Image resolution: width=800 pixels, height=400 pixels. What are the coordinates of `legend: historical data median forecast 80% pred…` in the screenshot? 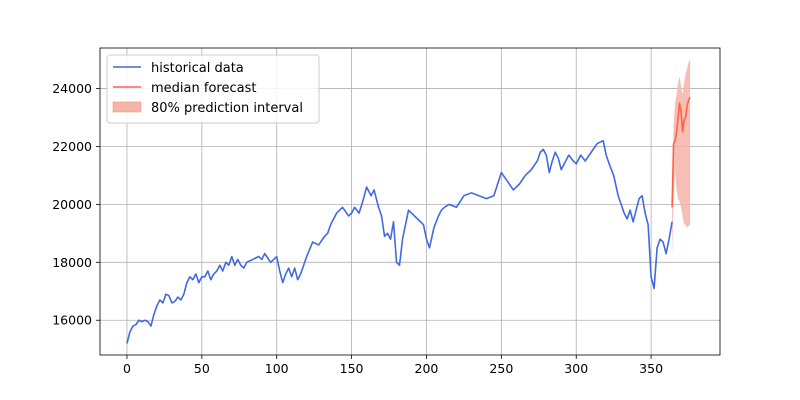 It's located at (213, 89).